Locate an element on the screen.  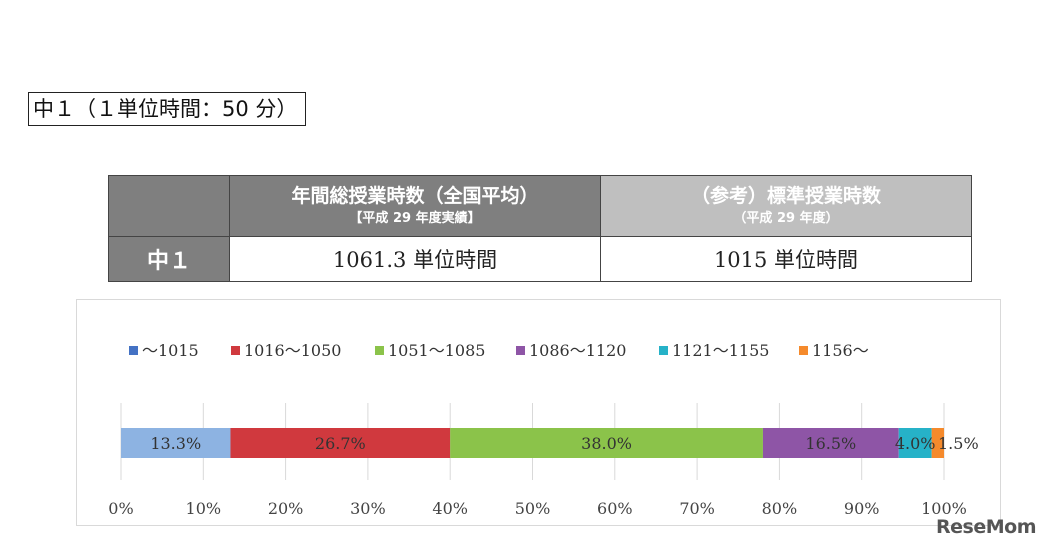
header-annual-total: 年間総授業時数（全国平均） 【平成 29 年度実績】 is located at coordinates (415, 206).